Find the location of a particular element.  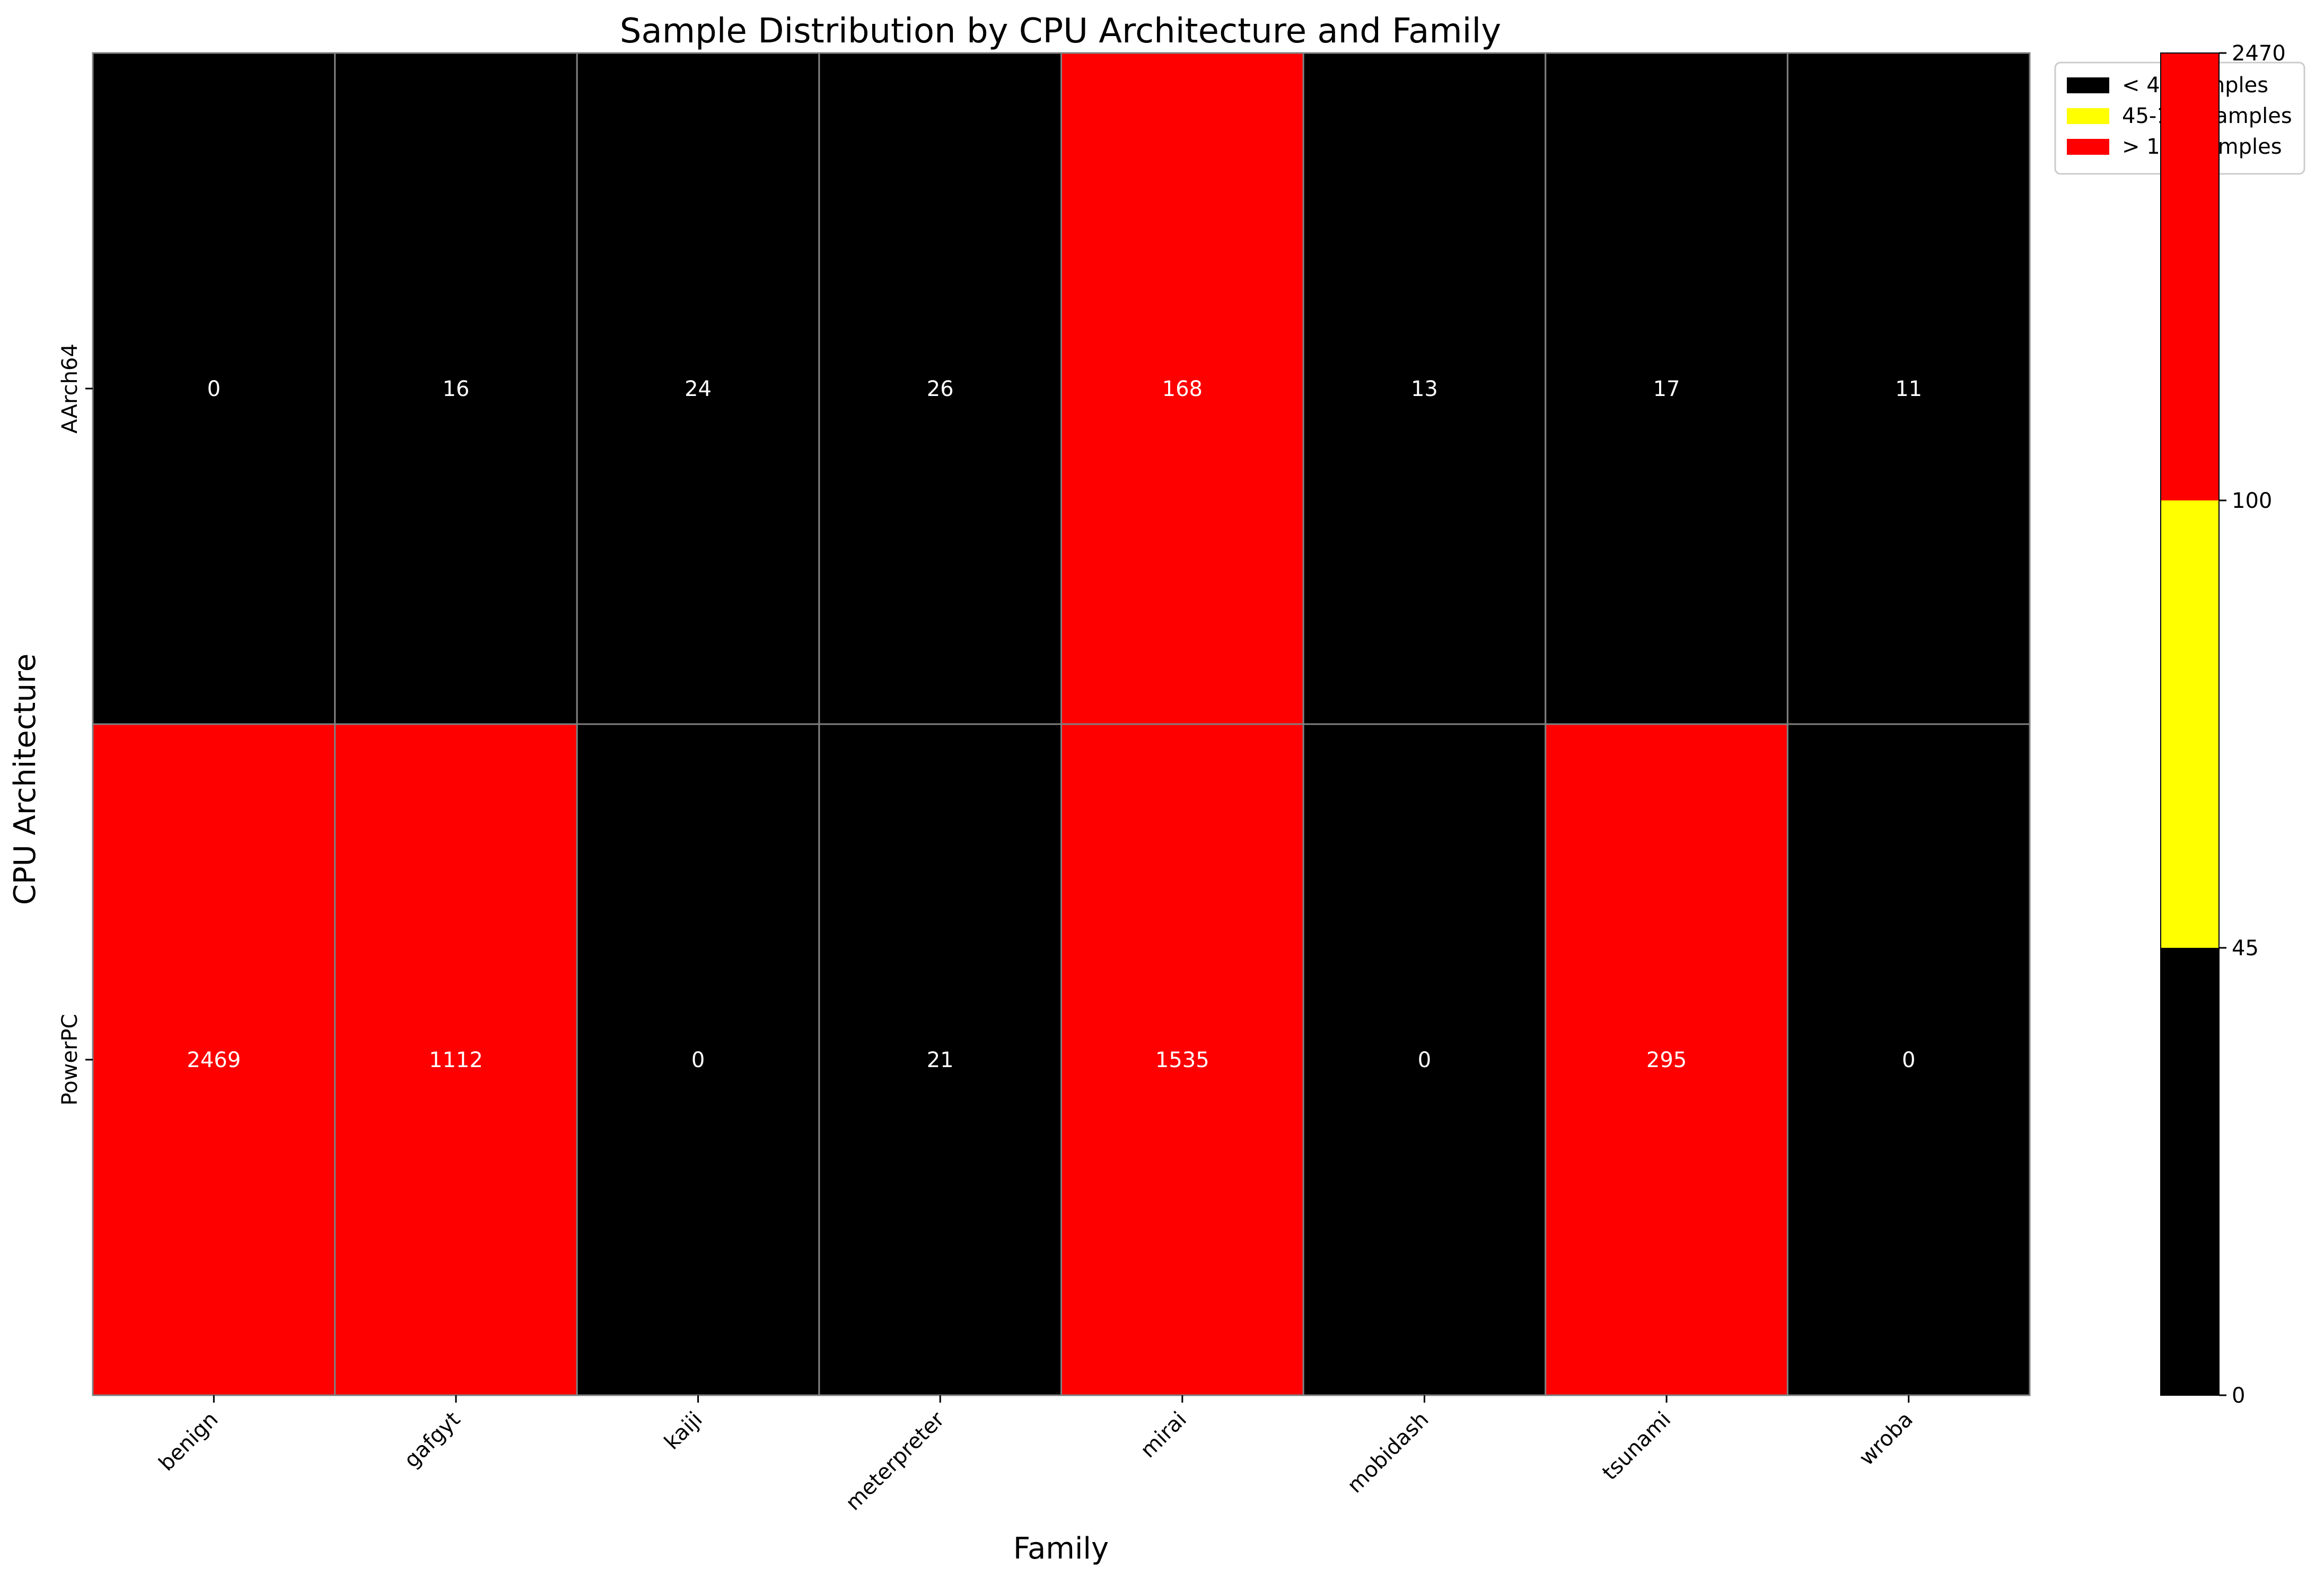

x-axis-title: Family is located at coordinates (1061, 1549).